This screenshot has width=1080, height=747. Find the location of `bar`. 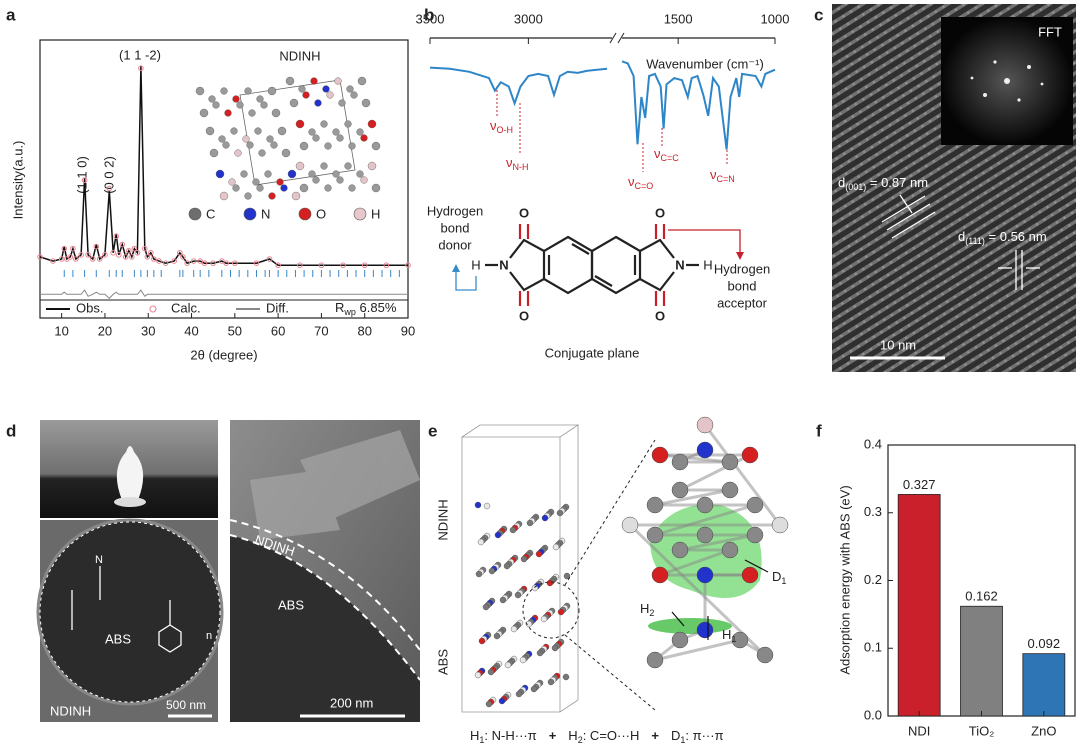

bar is located at coordinates (981, 661).